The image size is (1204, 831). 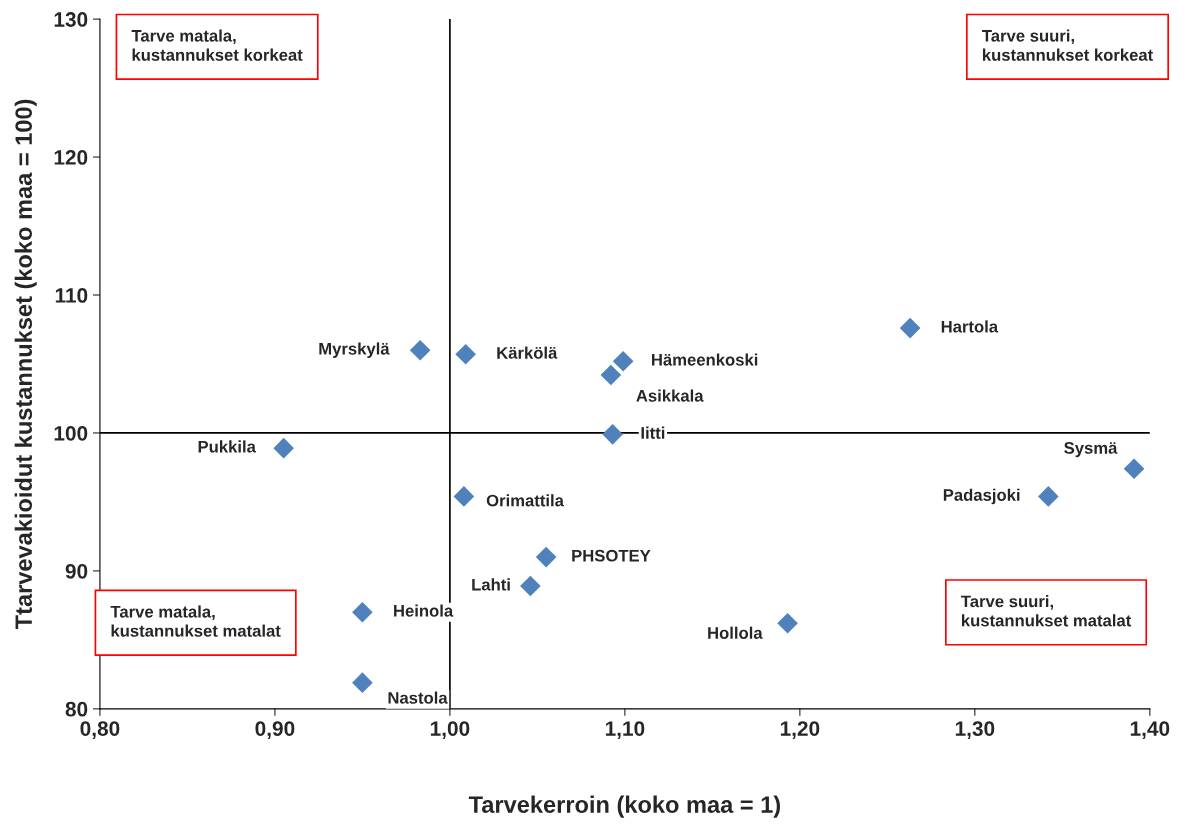 What do you see at coordinates (611, 555) in the screenshot?
I see `annotation: PHSOTEY` at bounding box center [611, 555].